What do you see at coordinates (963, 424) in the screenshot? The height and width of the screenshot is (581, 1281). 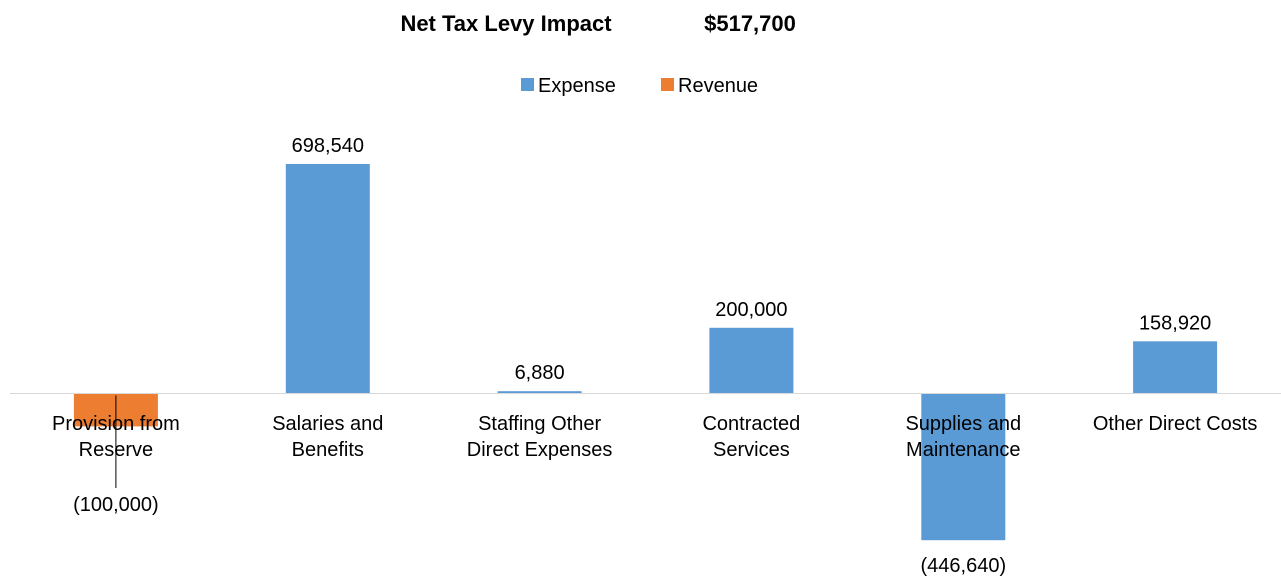 I see `x-tick-label-supplies-and-maintenance-line-1: Supplies and` at bounding box center [963, 424].